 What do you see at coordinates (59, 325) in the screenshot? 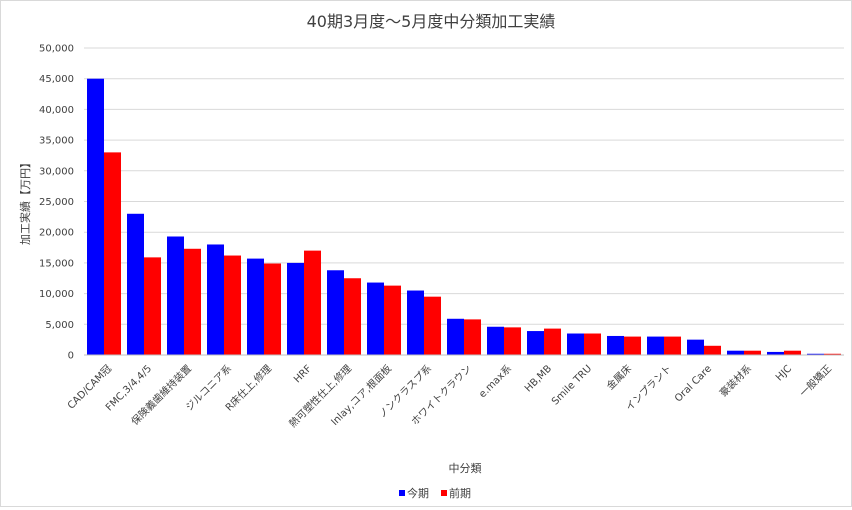
I see `y-tick-label: 5,000` at bounding box center [59, 325].